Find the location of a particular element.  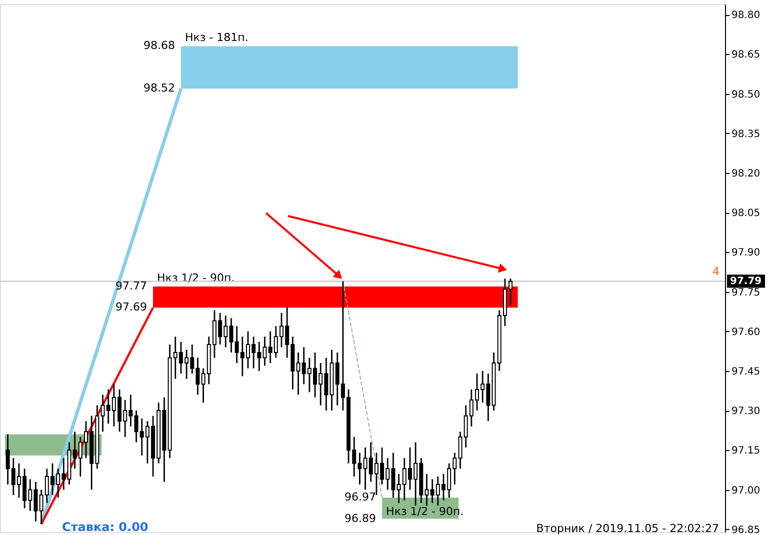

y-tick-label: 98.80 is located at coordinates (746, 16).